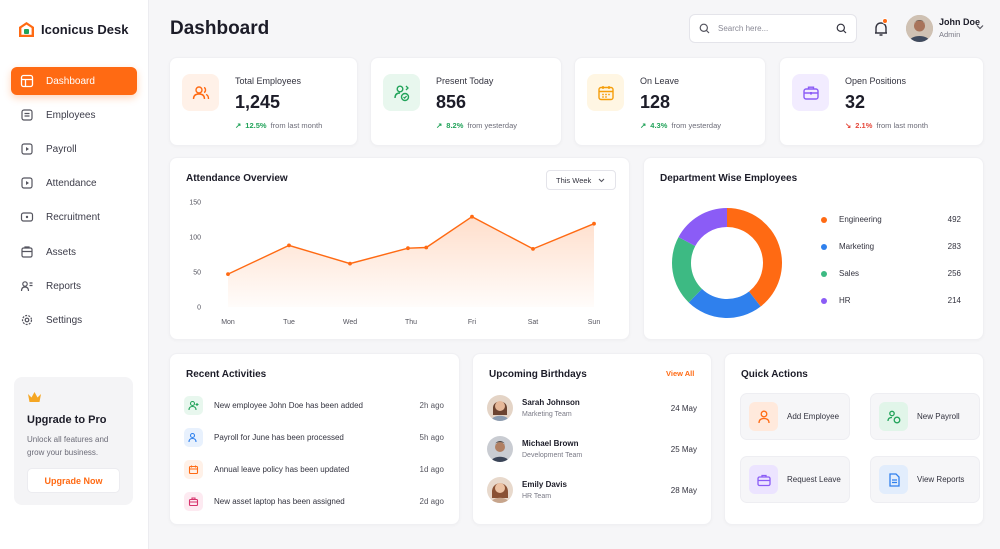 The width and height of the screenshot is (1000, 549). I want to click on sidebar-item-assets: Assets, so click(74, 252).